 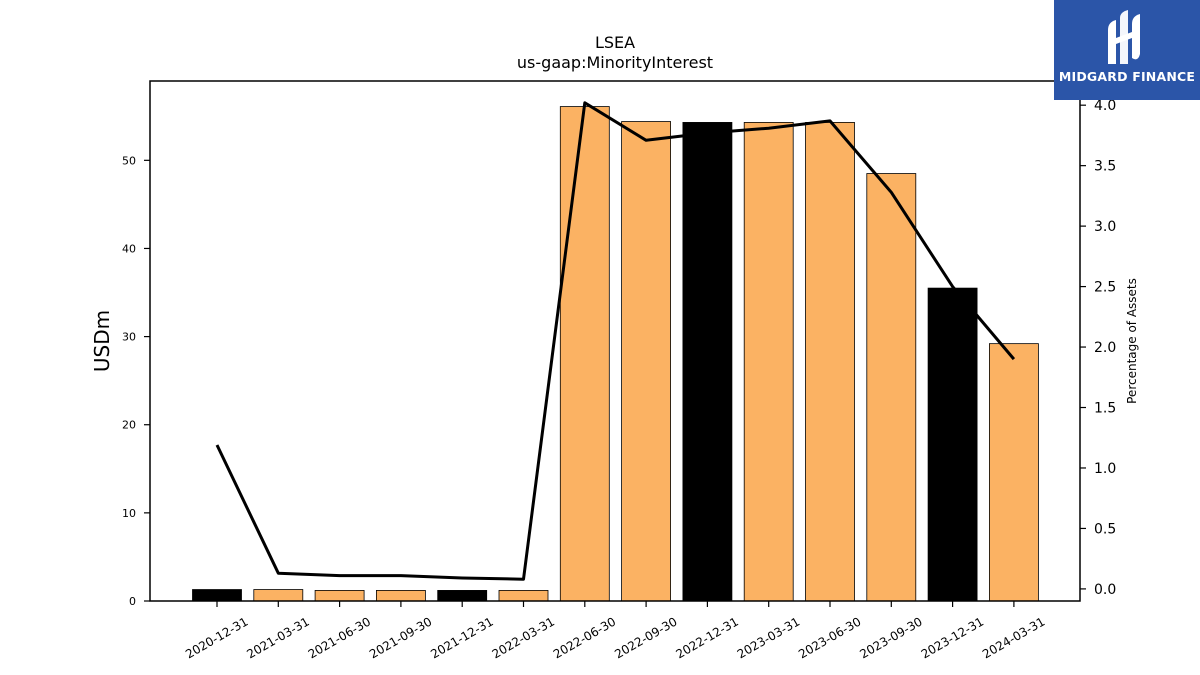 What do you see at coordinates (584, 637) in the screenshot?
I see `x-tick-label: 2022-06-30` at bounding box center [584, 637].